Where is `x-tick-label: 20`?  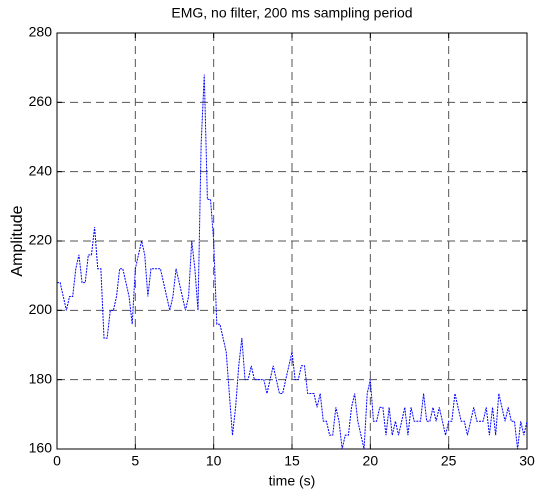 x-tick-label: 20 is located at coordinates (371, 461).